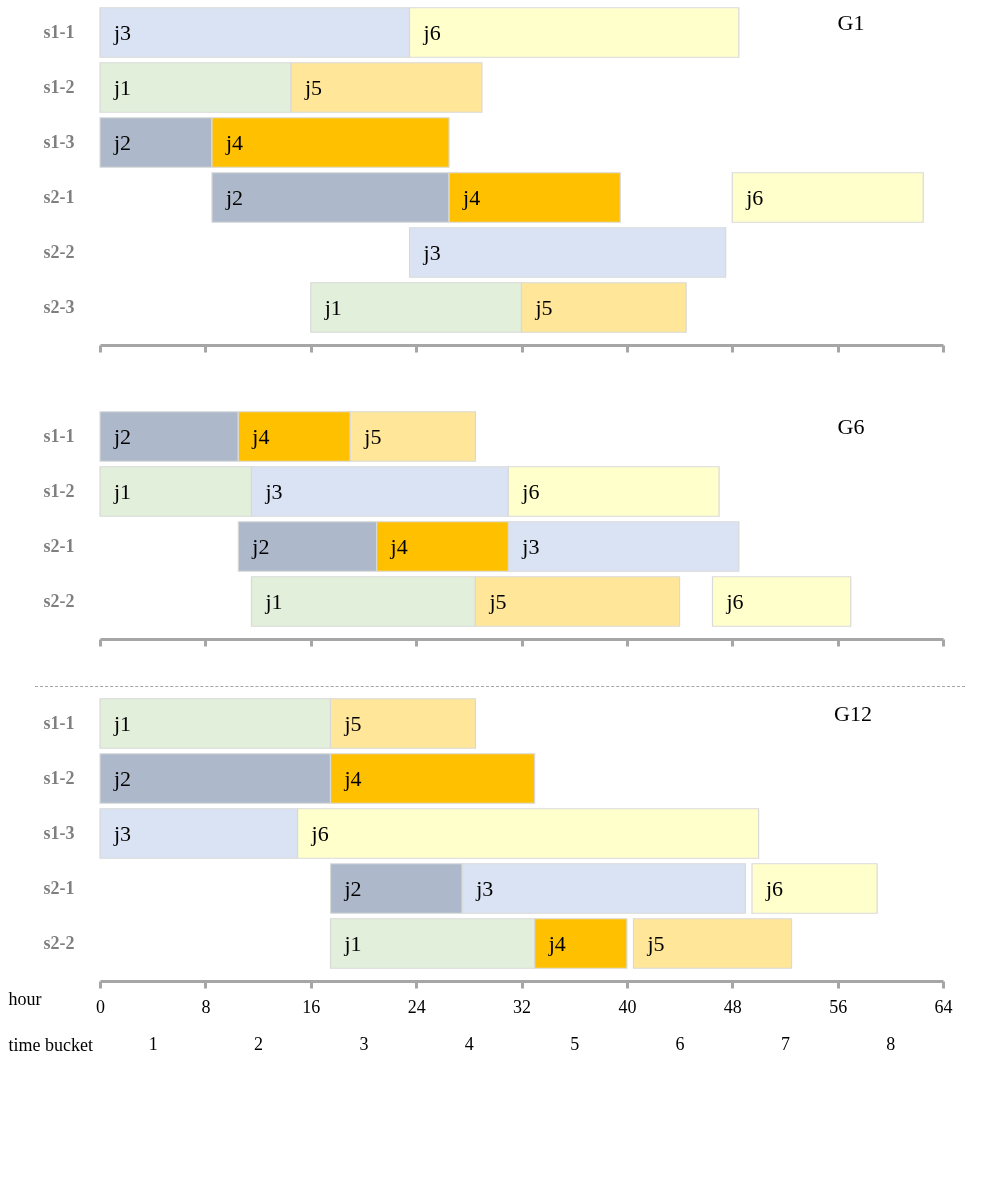 Image resolution: width=987 pixels, height=1179 pixels. I want to click on chart-title: G6, so click(851, 426).